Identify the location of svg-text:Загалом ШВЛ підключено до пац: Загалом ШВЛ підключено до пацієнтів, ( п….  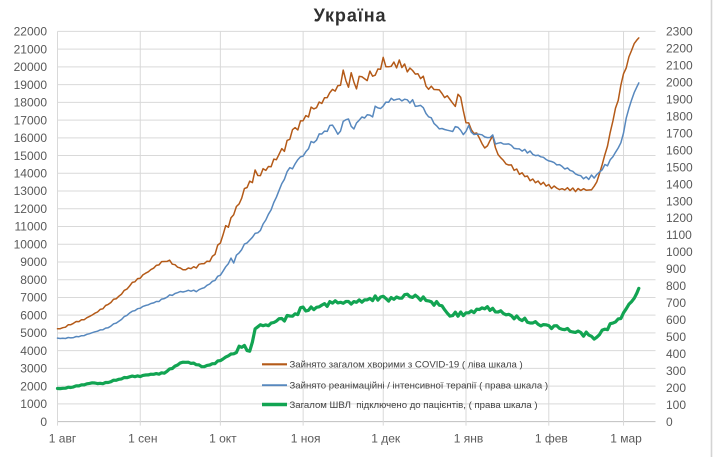
(414, 405).